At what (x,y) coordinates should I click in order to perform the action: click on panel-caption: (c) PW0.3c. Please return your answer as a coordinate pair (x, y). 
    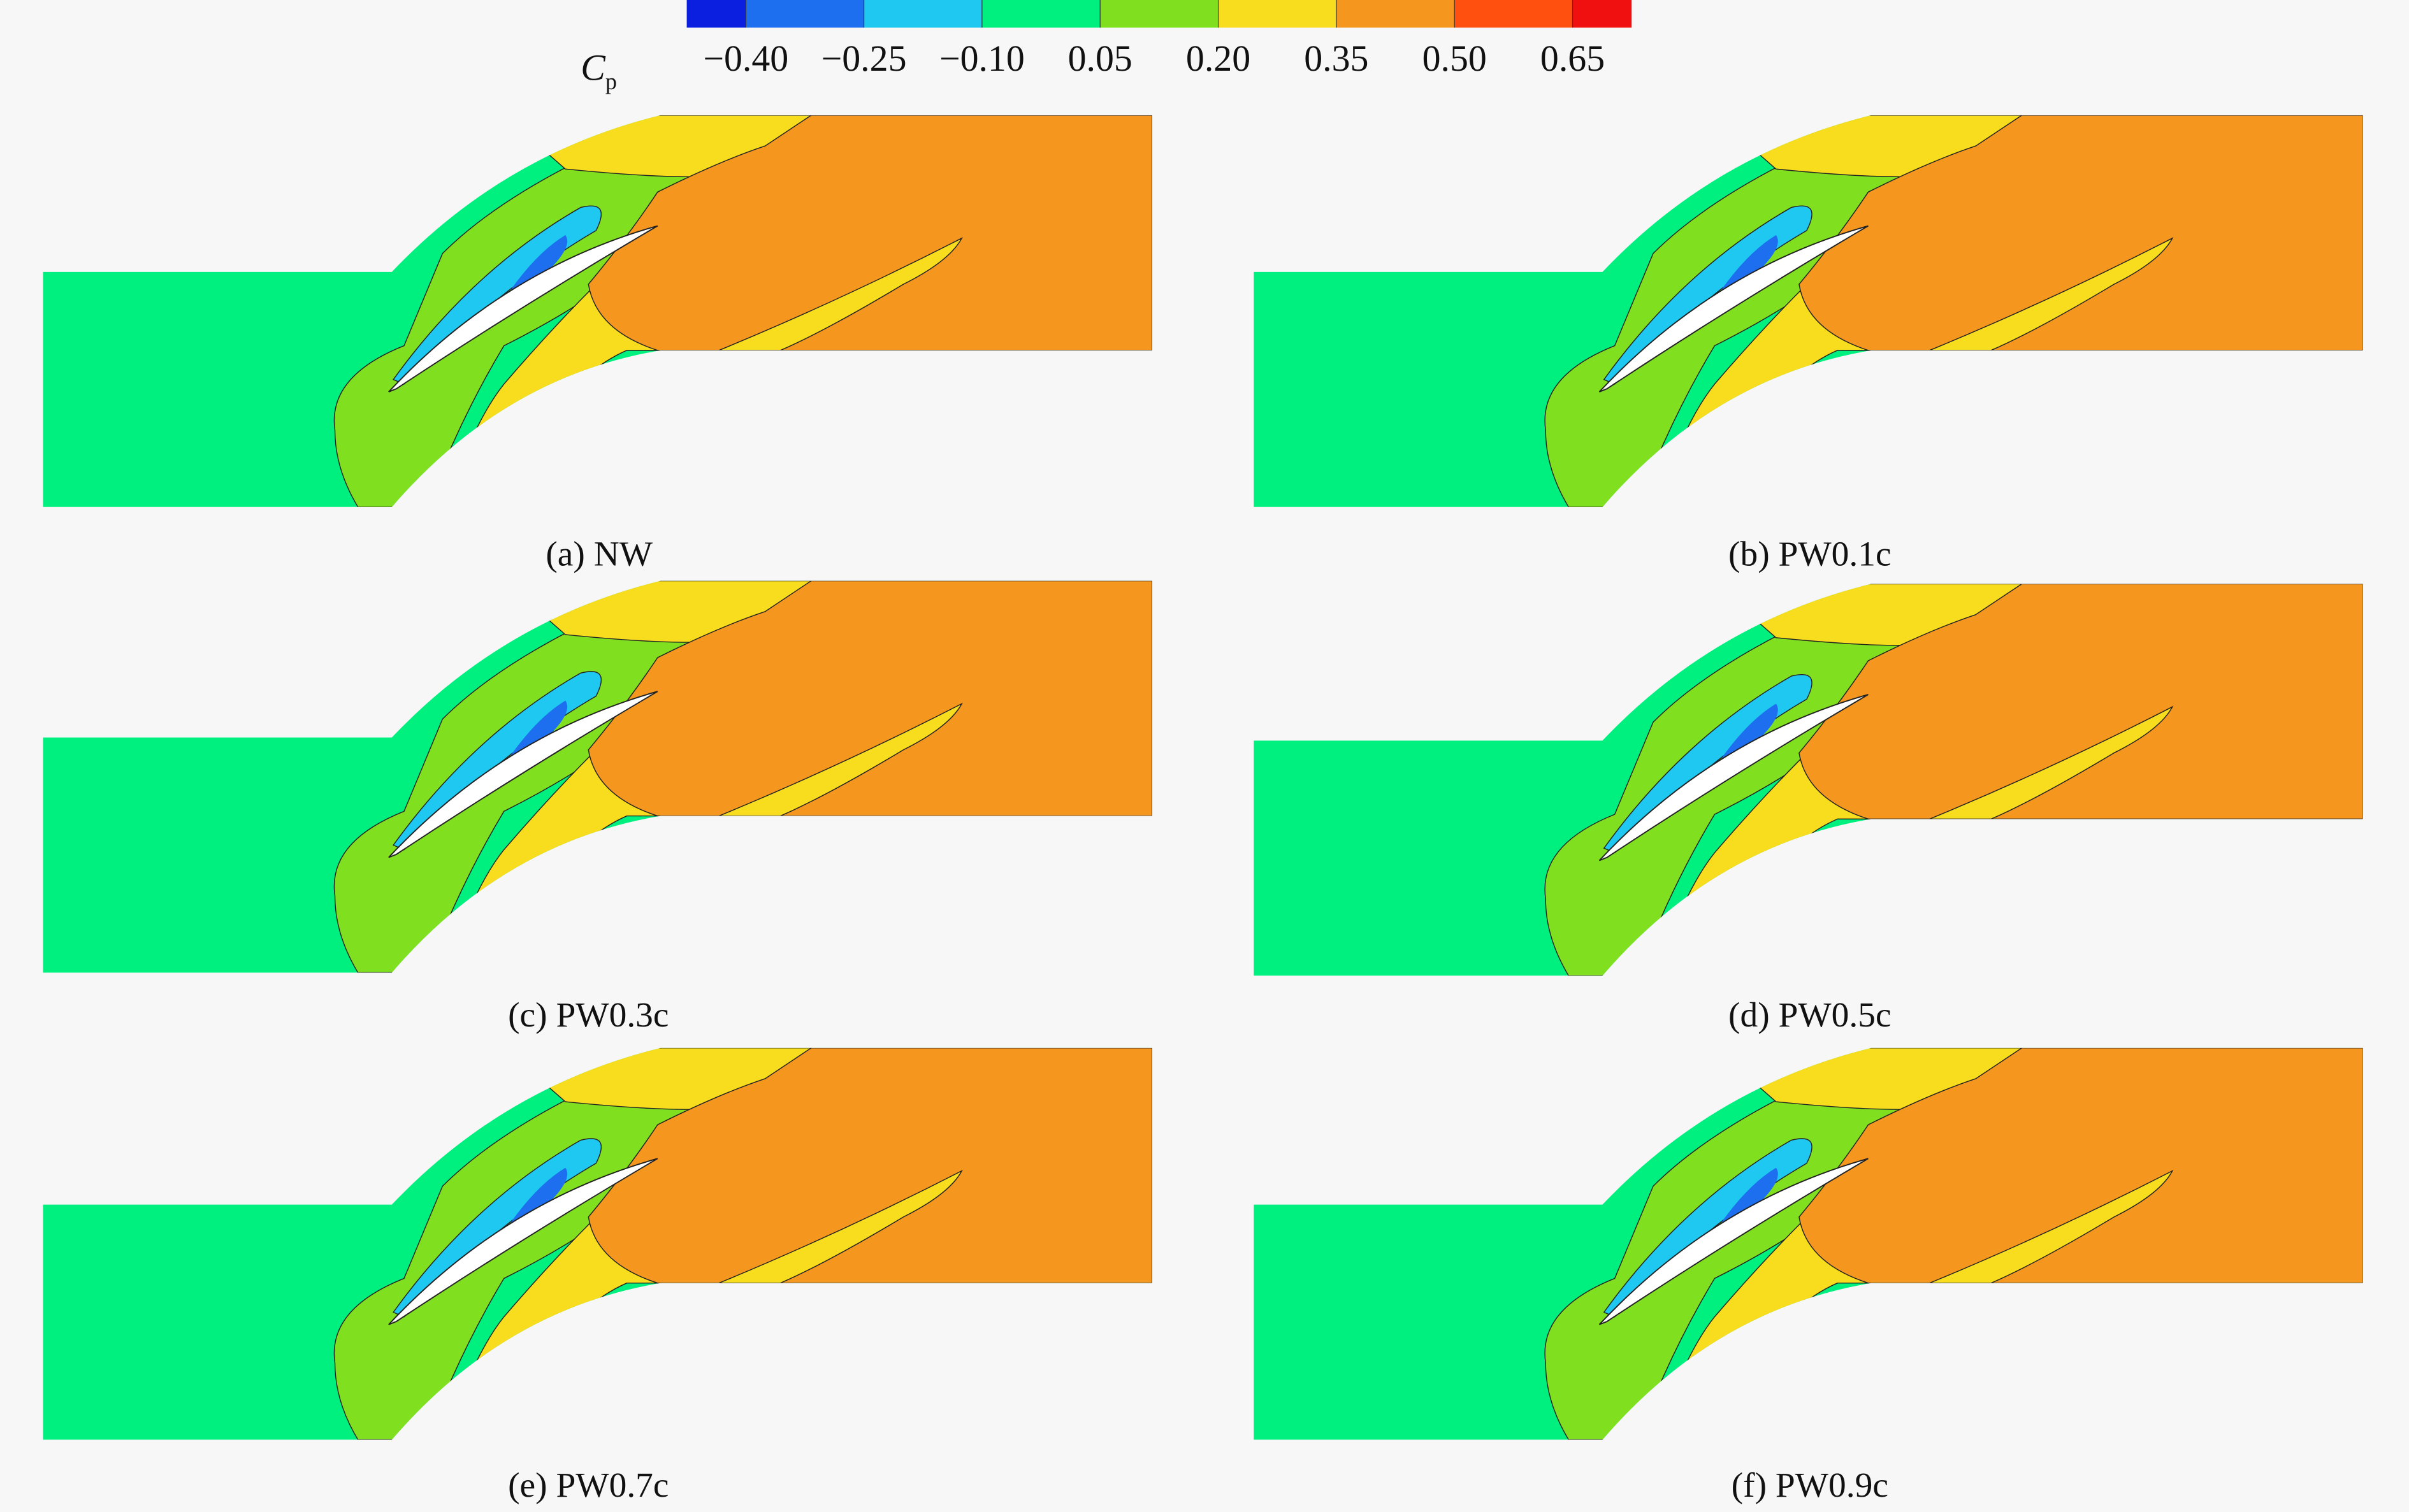
    Looking at the image, I should click on (588, 1014).